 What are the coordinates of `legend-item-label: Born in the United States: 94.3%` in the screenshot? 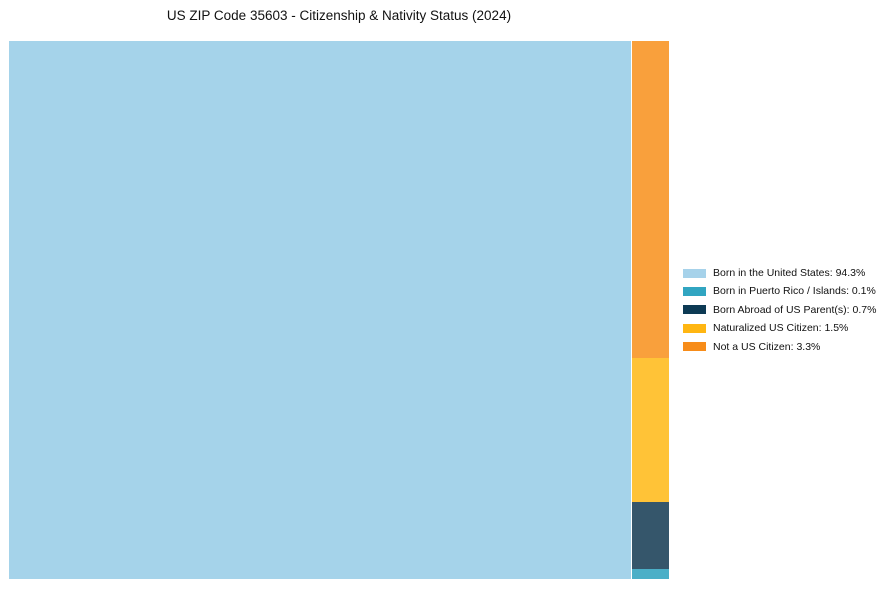 It's located at (789, 272).